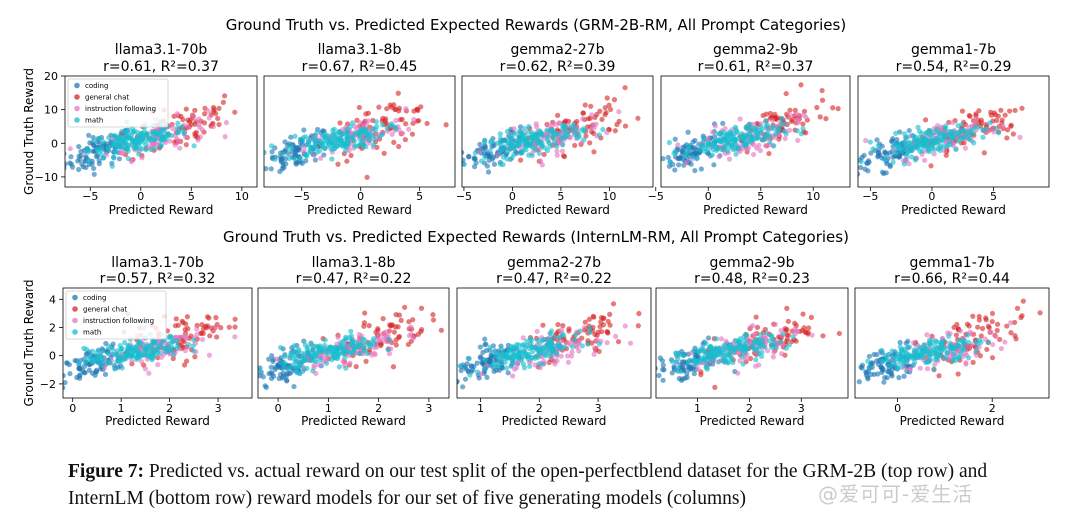  What do you see at coordinates (557, 210) in the screenshot?
I see `x-axis-label: Predicted Reward` at bounding box center [557, 210].